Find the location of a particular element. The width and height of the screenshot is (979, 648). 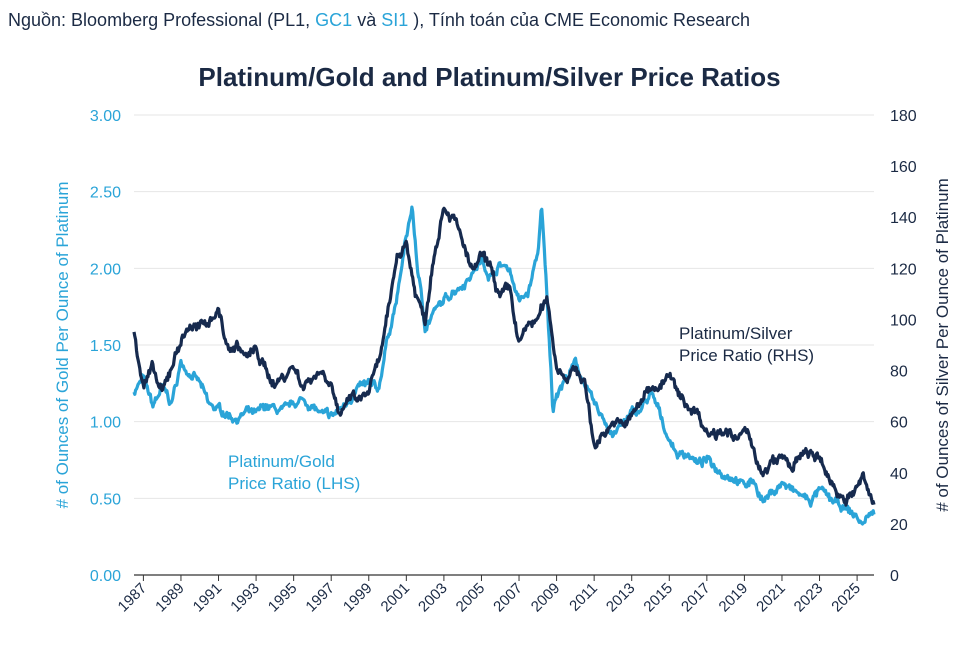

y-tick-left: 0.00 is located at coordinates (105, 576).